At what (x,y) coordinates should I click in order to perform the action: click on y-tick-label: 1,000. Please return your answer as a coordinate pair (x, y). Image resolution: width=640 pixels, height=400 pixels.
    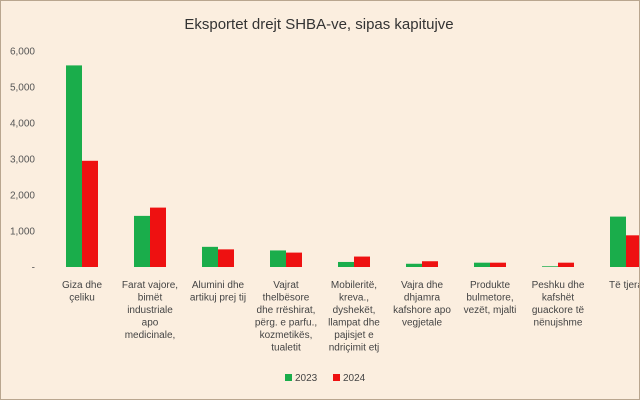
    Looking at the image, I should click on (22, 232).